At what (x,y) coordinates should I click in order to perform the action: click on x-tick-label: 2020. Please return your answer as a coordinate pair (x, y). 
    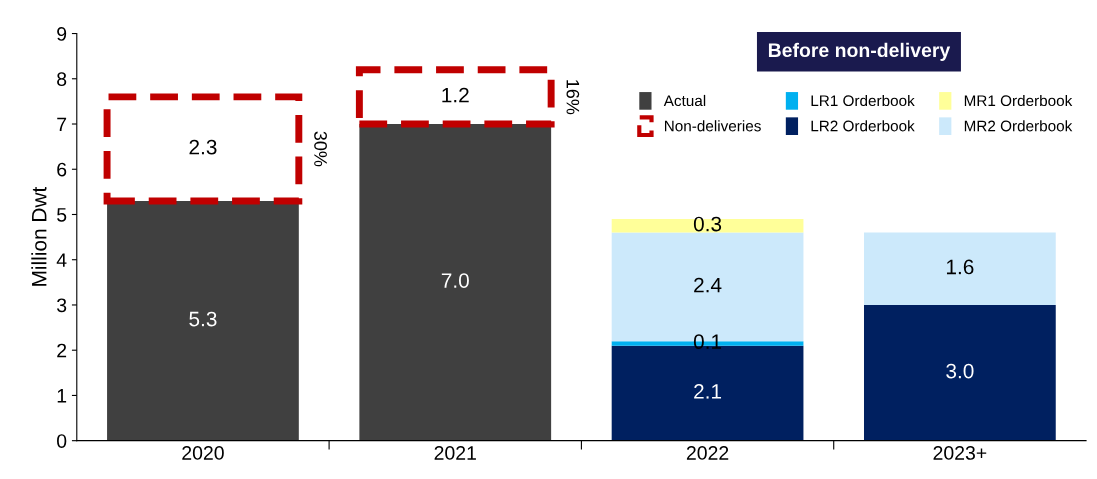
    Looking at the image, I should click on (203, 453).